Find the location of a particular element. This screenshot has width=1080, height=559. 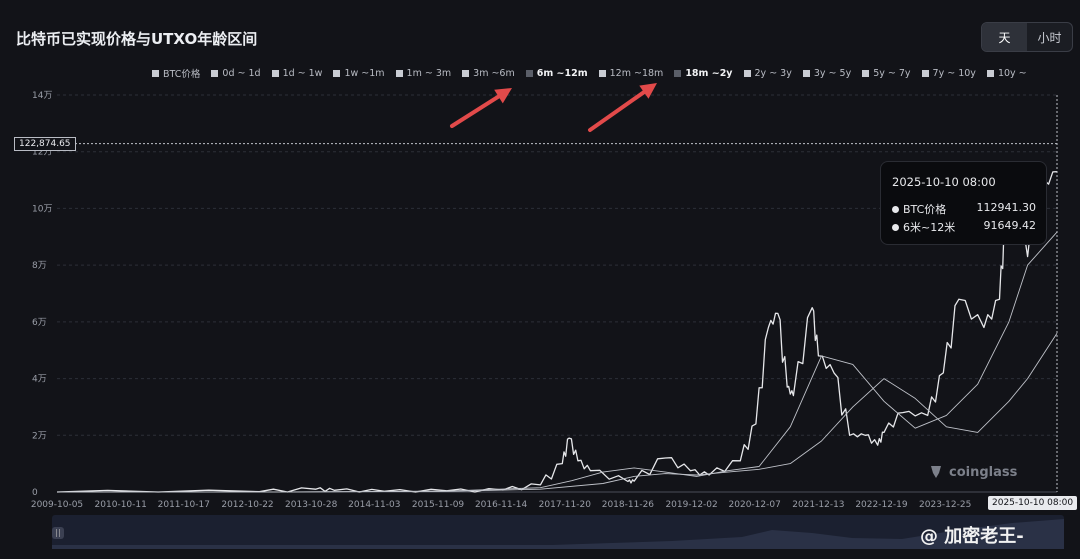

legend-label: 18m ~2y is located at coordinates (709, 73).